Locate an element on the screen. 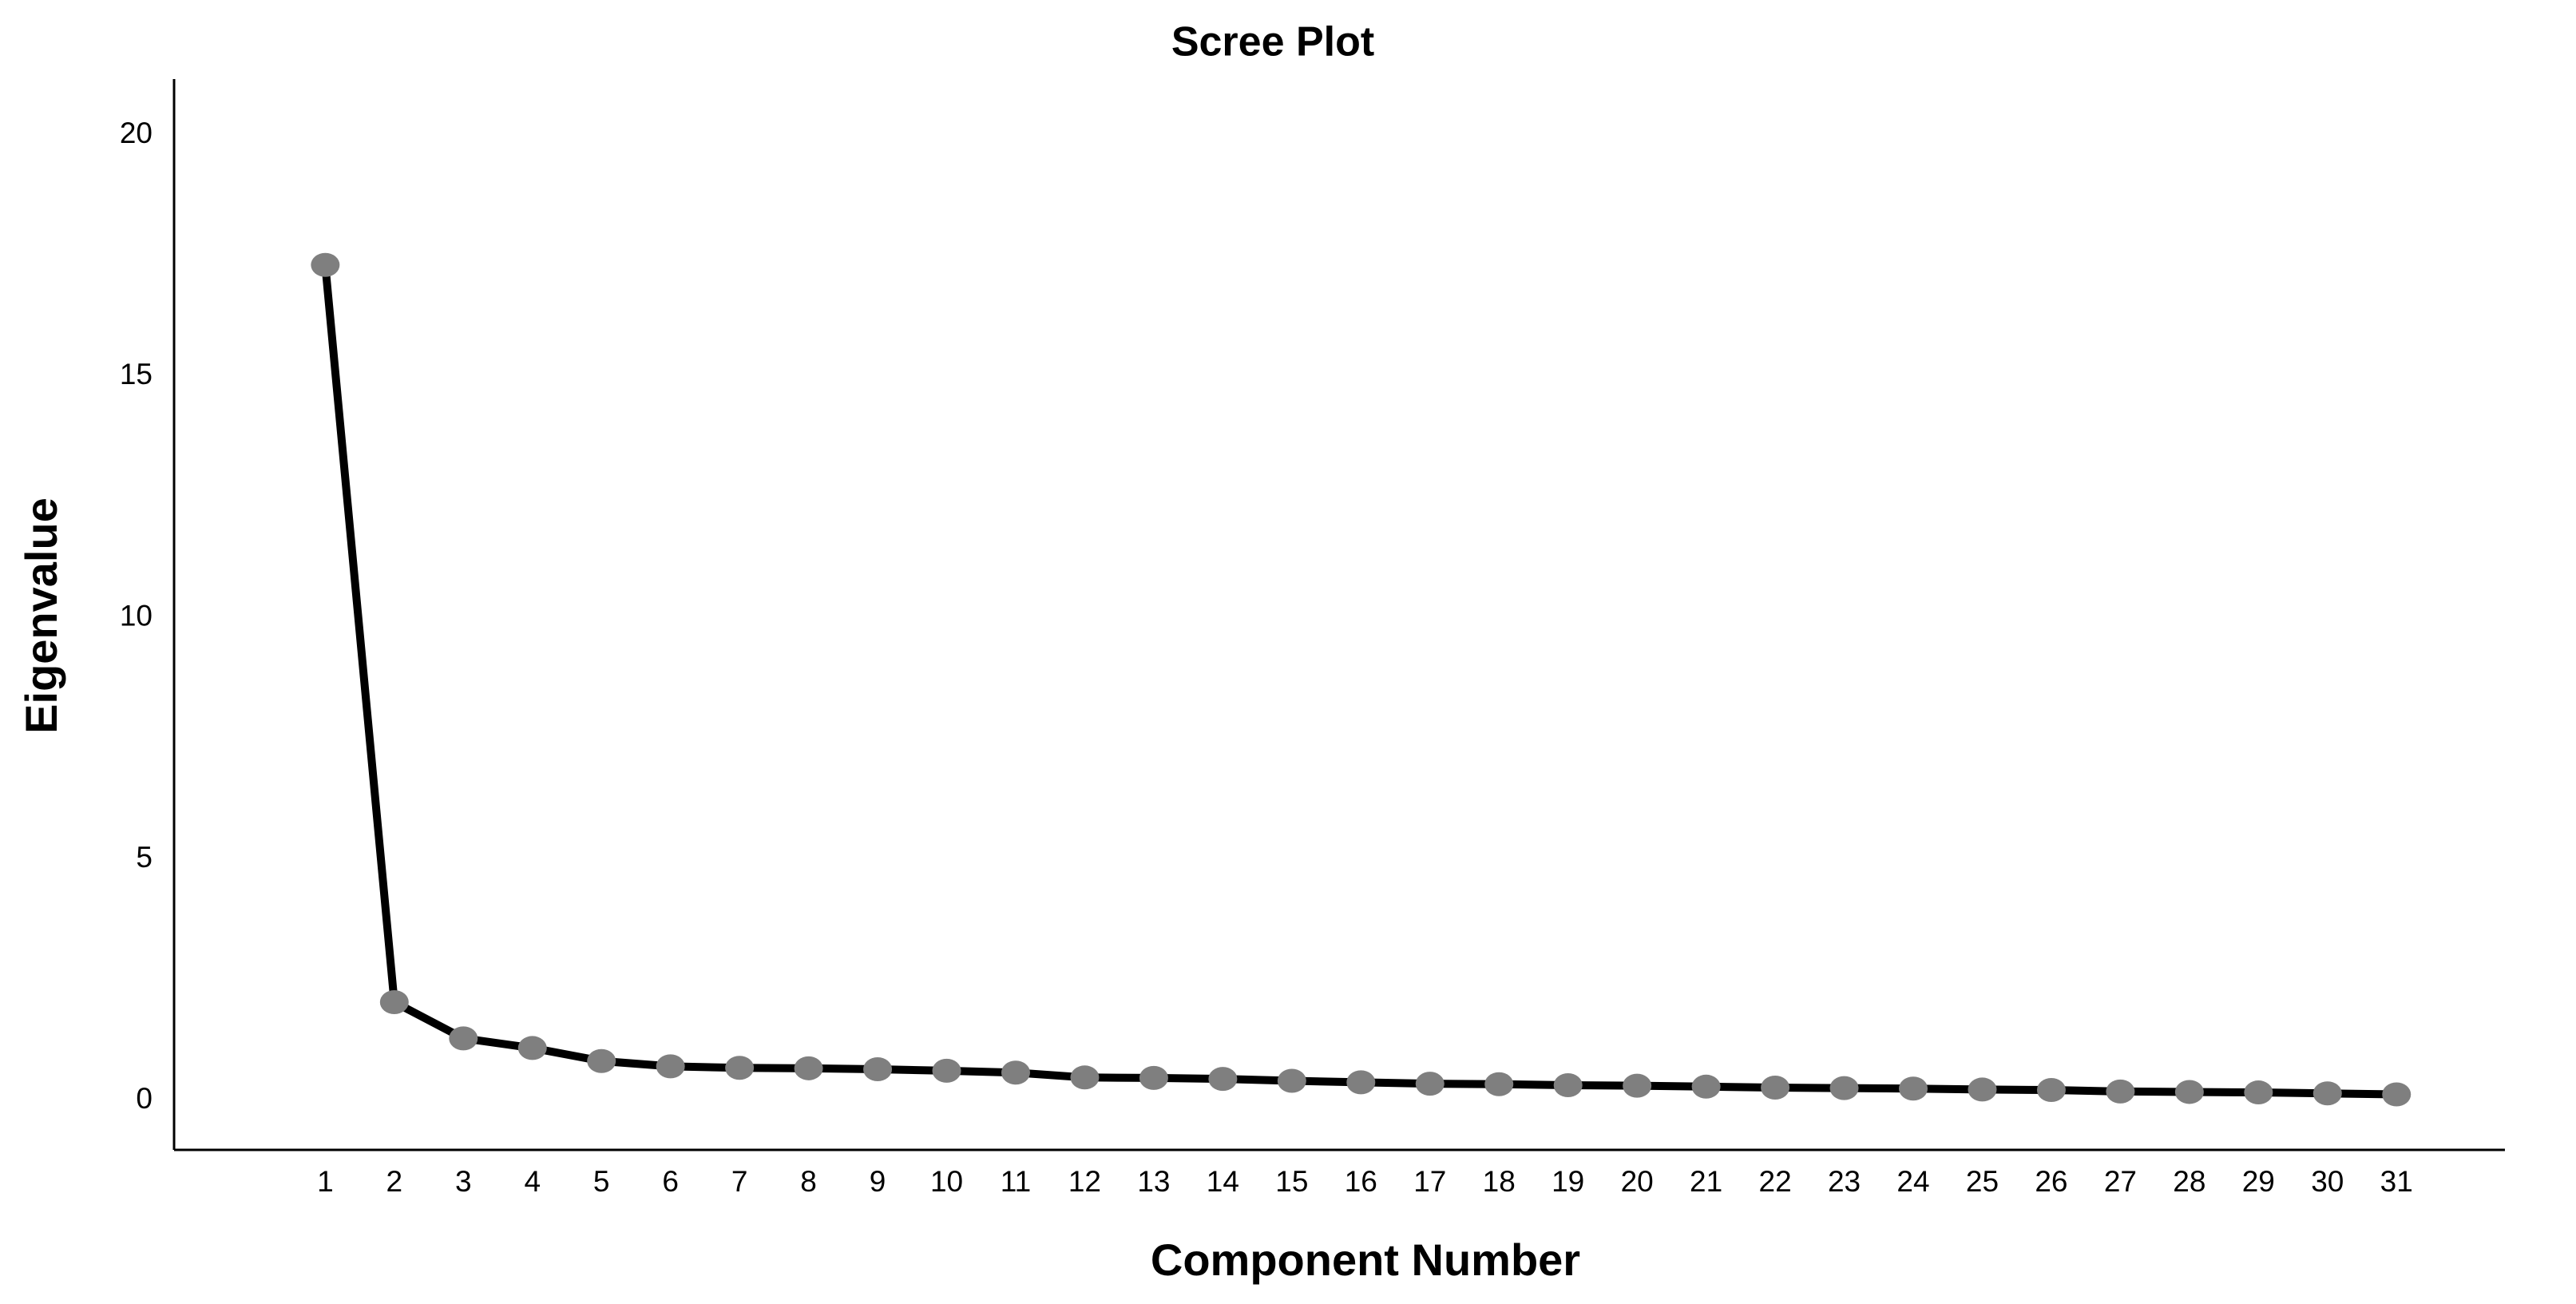 The width and height of the screenshot is (2576, 1304). x-tick-label: 1 is located at coordinates (325, 1181).